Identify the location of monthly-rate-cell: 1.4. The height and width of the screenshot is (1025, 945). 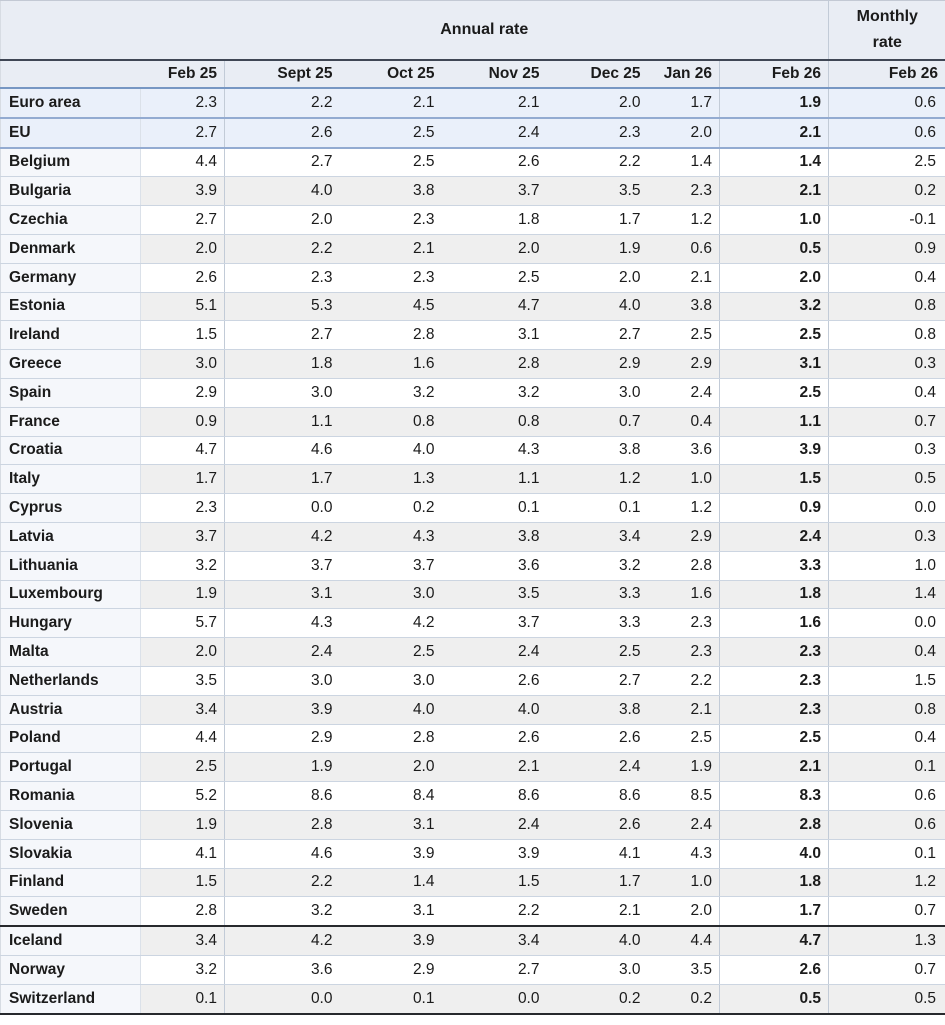
(886, 595).